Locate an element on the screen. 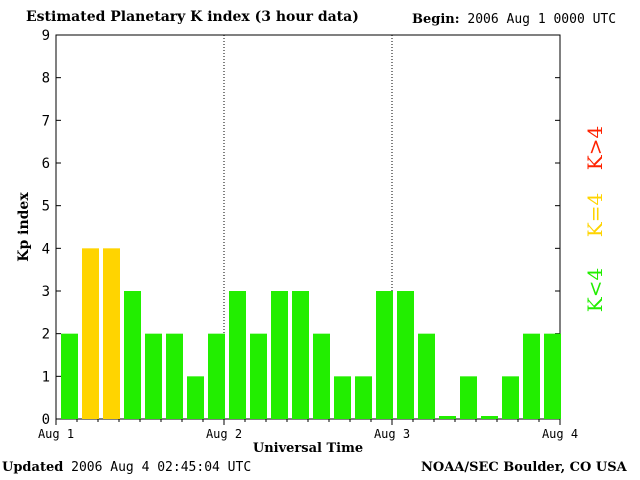 The height and width of the screenshot is (480, 640). y-tick-label: 8 is located at coordinates (46, 79).